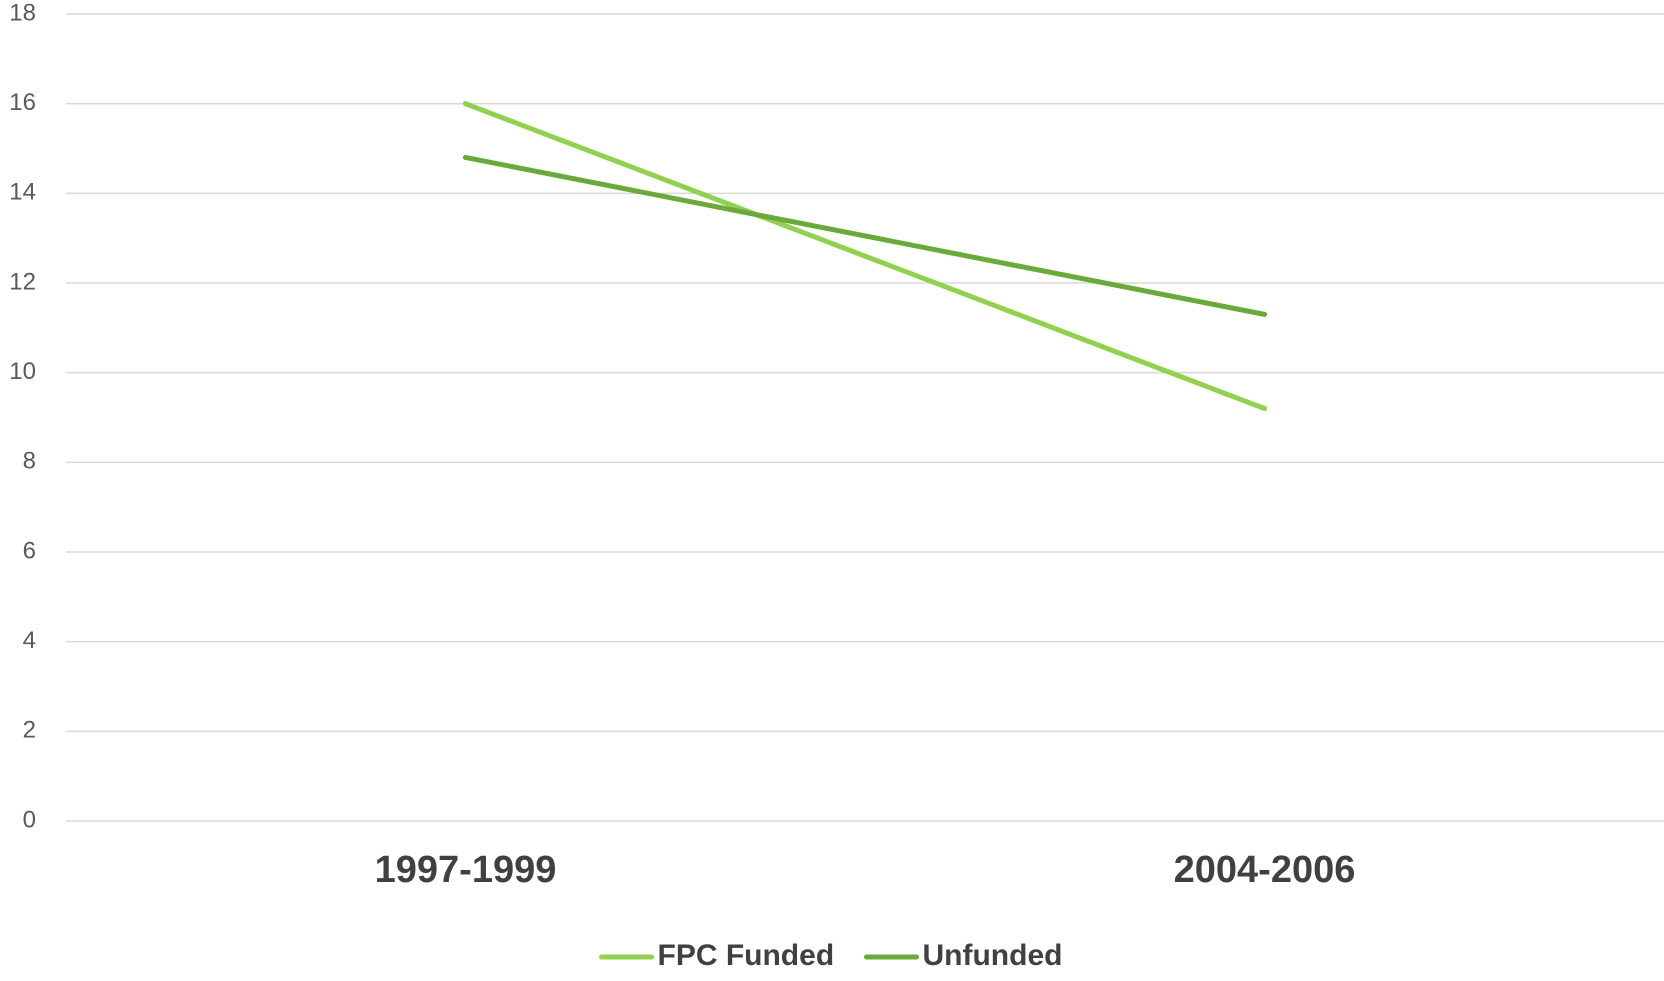 Image resolution: width=1664 pixels, height=981 pixels. Describe the element at coordinates (22, 416) in the screenshot. I see `y-axis-tick-labels: 0 2 4 6 8 10 12 14 16 18` at that location.